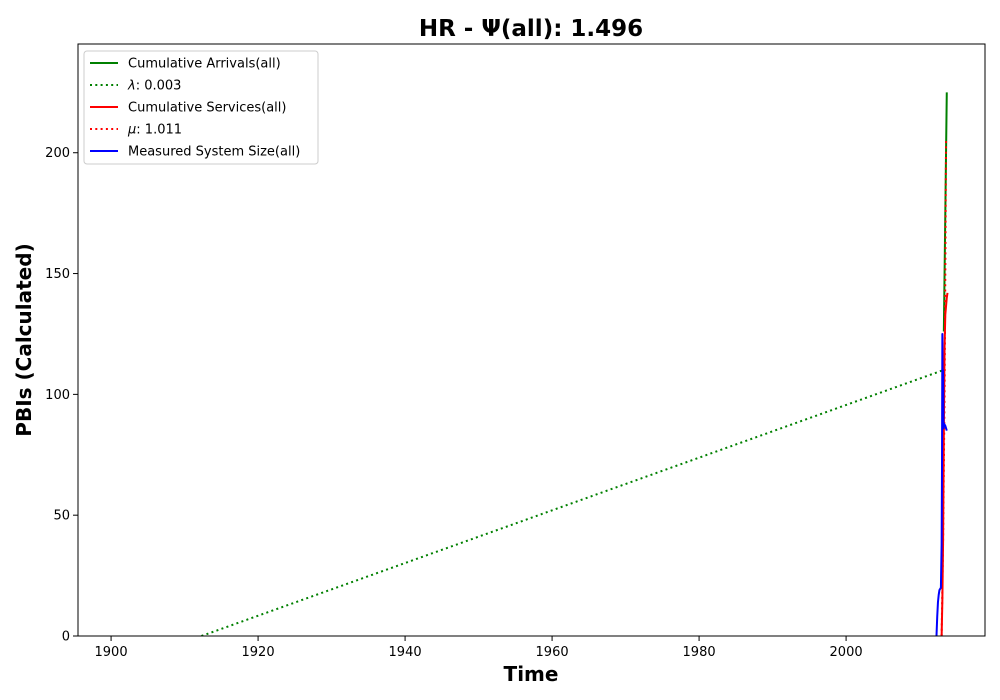  I want to click on legend-box, so click(201, 107).